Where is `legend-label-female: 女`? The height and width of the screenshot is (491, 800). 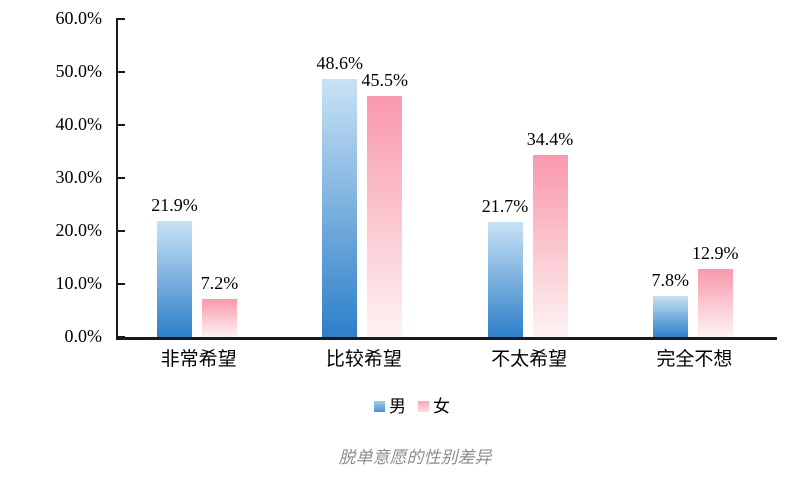
legend-label-female: 女 is located at coordinates (441, 406).